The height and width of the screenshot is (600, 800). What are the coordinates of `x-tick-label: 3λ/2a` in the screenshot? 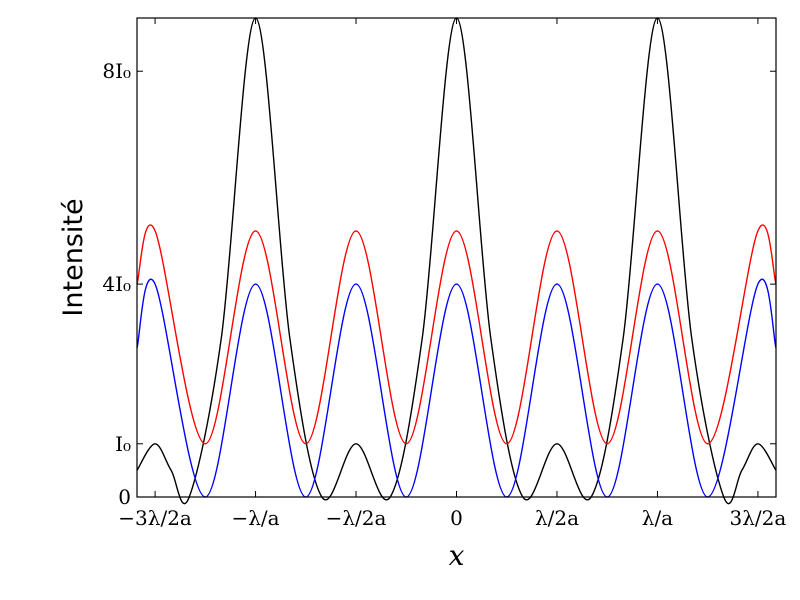 It's located at (758, 518).